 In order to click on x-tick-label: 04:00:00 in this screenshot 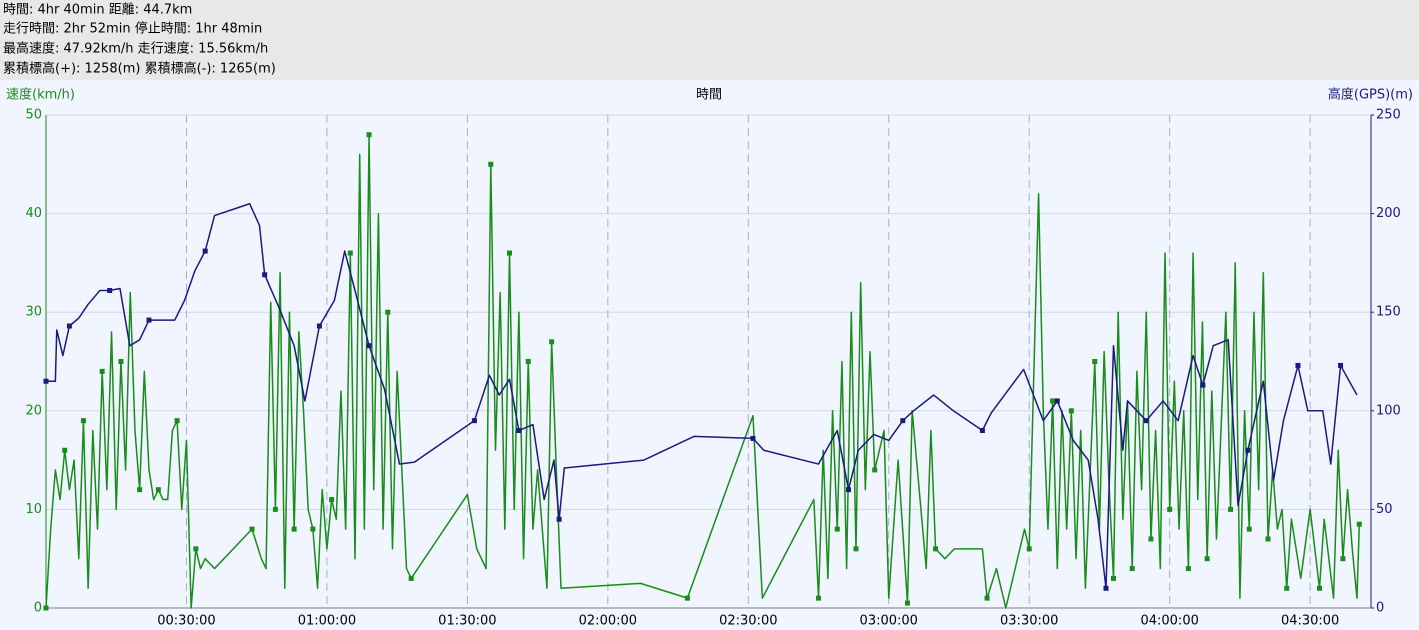, I will do `click(1169, 621)`.